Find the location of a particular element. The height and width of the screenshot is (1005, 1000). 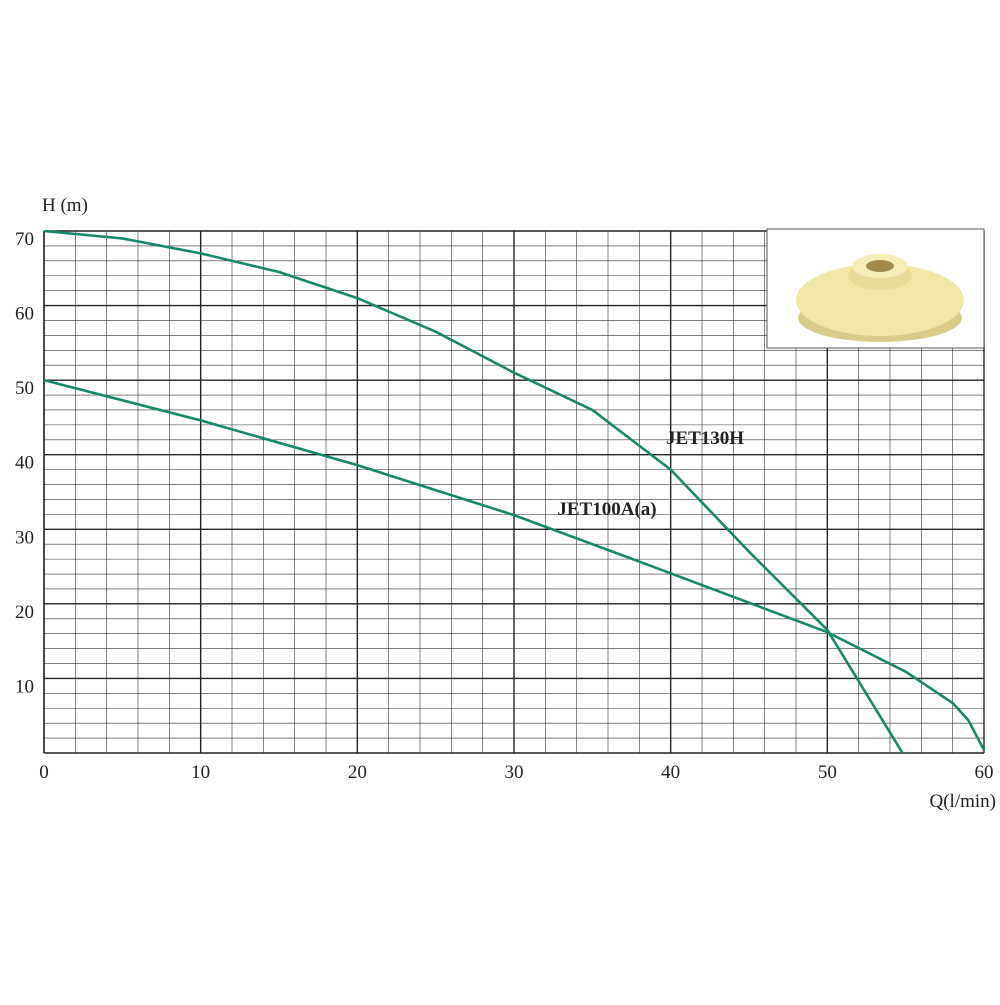

y-axis-title: H (m) is located at coordinates (65, 205).